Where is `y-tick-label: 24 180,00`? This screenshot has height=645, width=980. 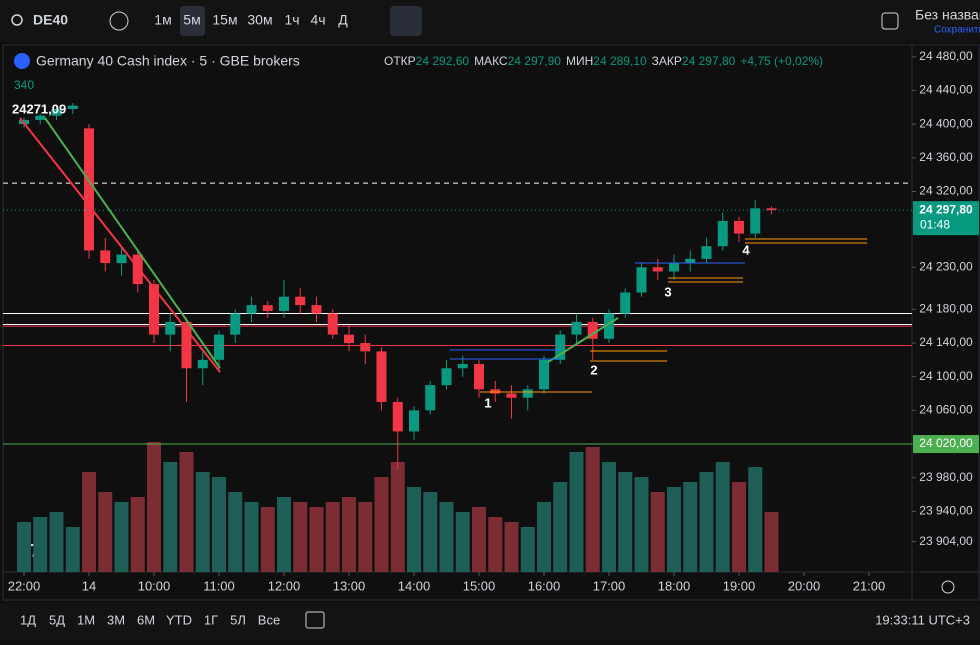 y-tick-label: 24 180,00 is located at coordinates (946, 309).